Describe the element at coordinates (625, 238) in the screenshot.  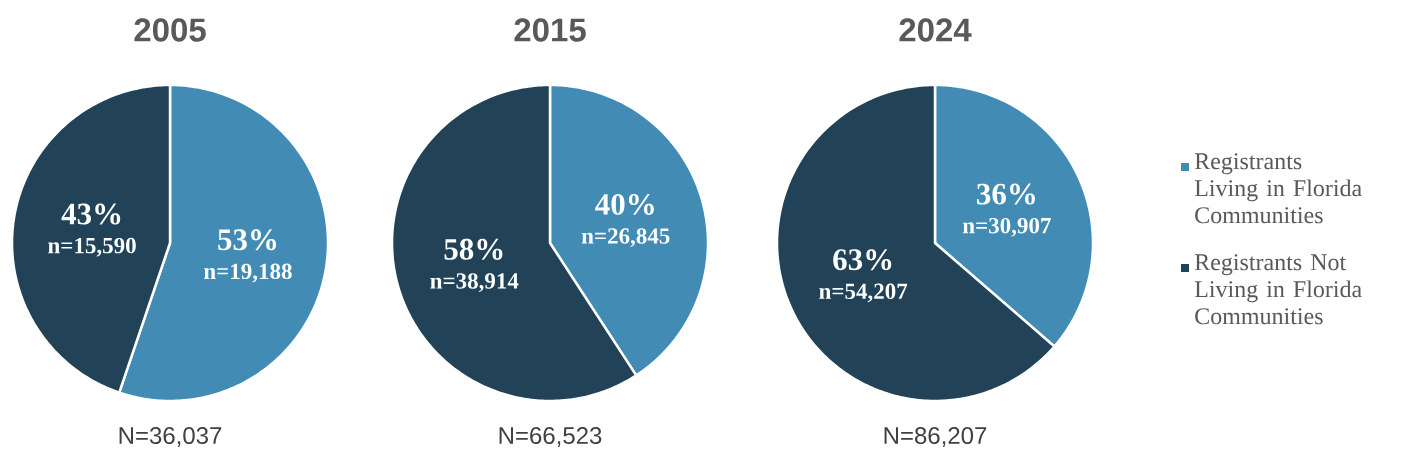
I see `text: n=26,845` at that location.